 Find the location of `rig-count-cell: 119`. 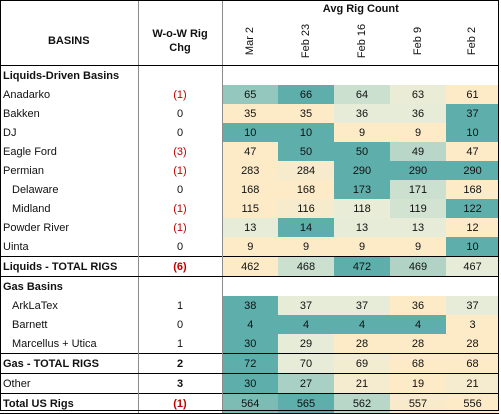

rig-count-cell: 119 is located at coordinates (418, 208).